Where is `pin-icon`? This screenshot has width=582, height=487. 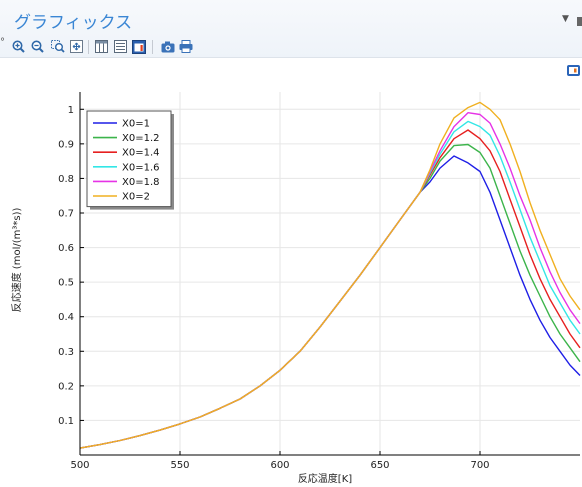 pin-icon is located at coordinates (579, 21).